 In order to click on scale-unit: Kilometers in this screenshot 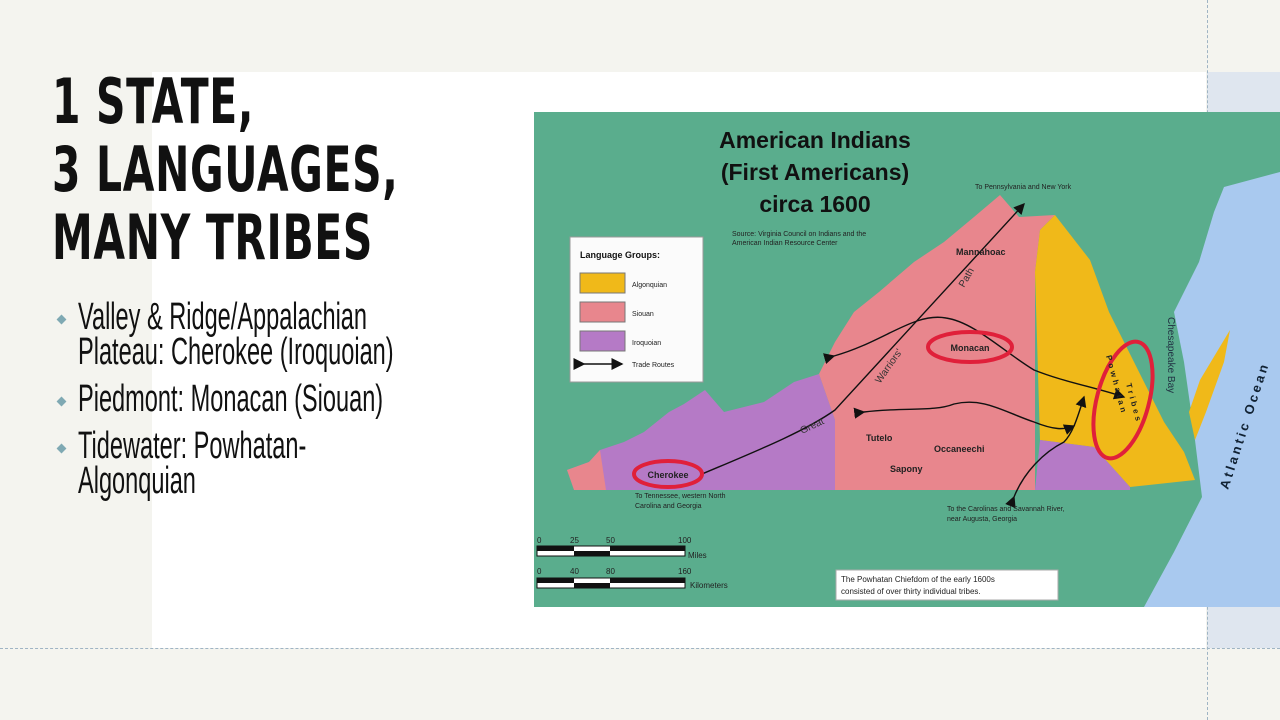, I will do `click(709, 585)`.